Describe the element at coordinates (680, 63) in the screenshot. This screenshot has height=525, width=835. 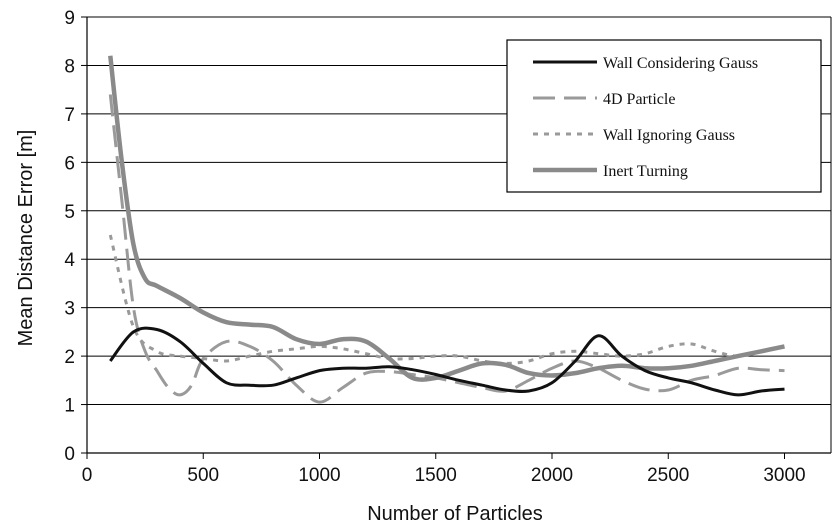
I see `legend-label: Wall Considering Gauss` at that location.